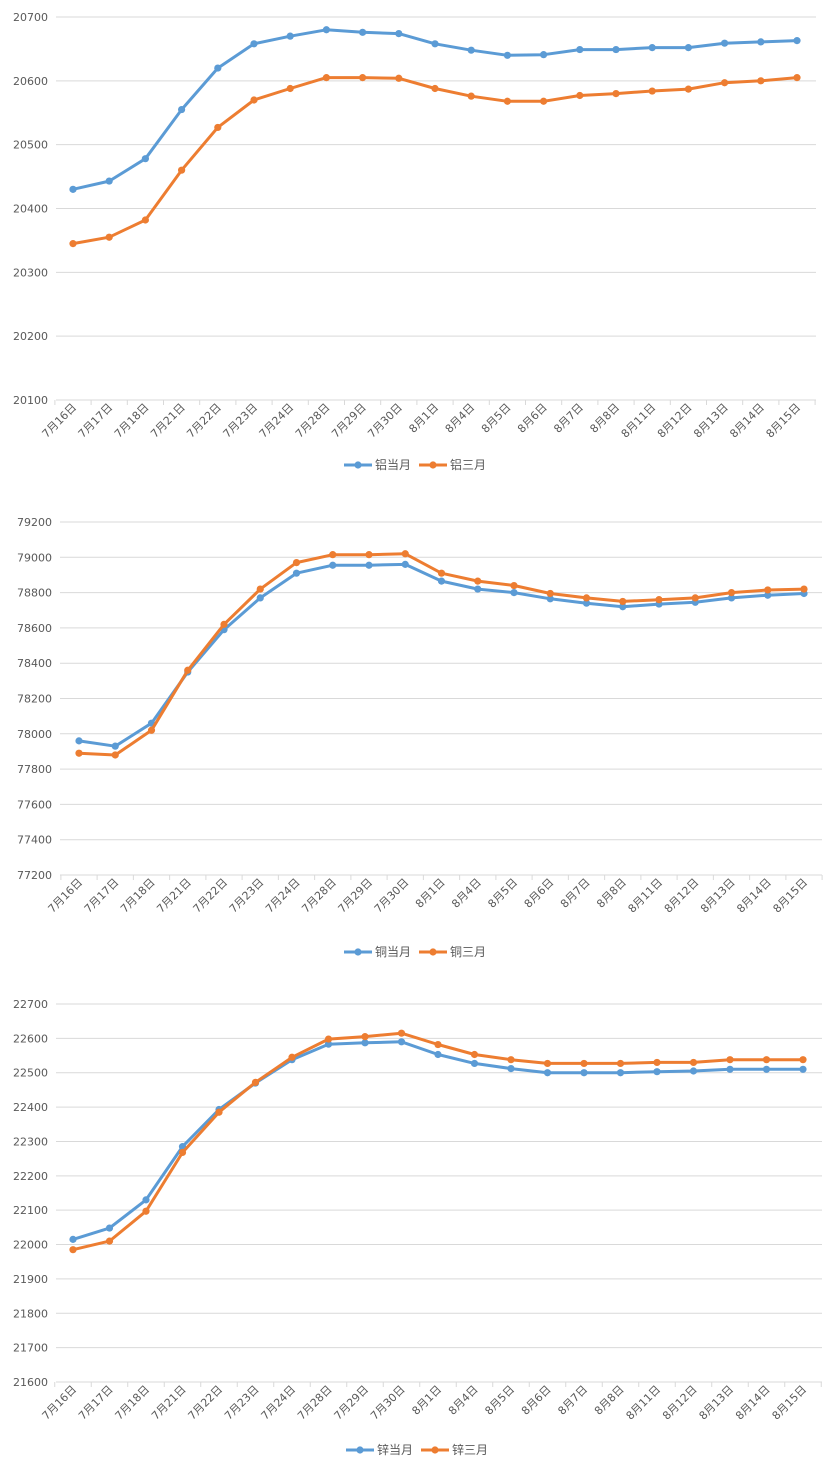 This screenshot has height=1465, width=829. I want to click on legend-label: 铝当月, so click(393, 464).